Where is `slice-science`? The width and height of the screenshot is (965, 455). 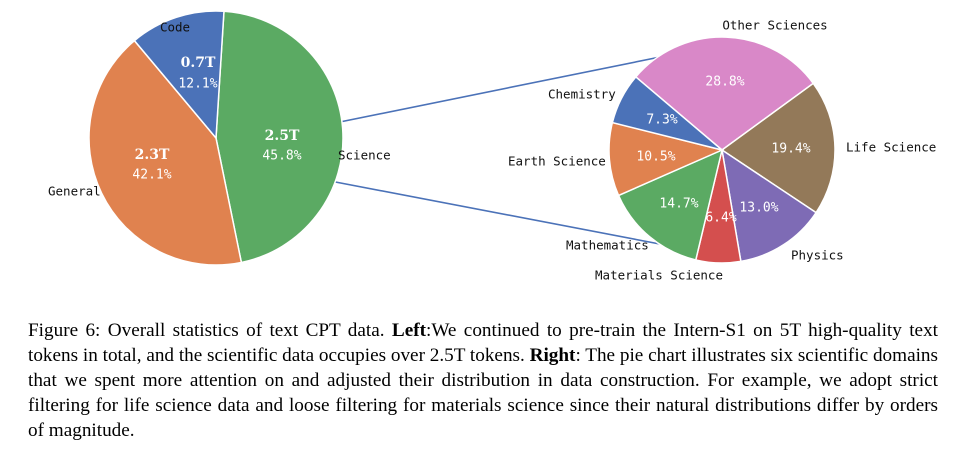
slice-science is located at coordinates (279, 137).